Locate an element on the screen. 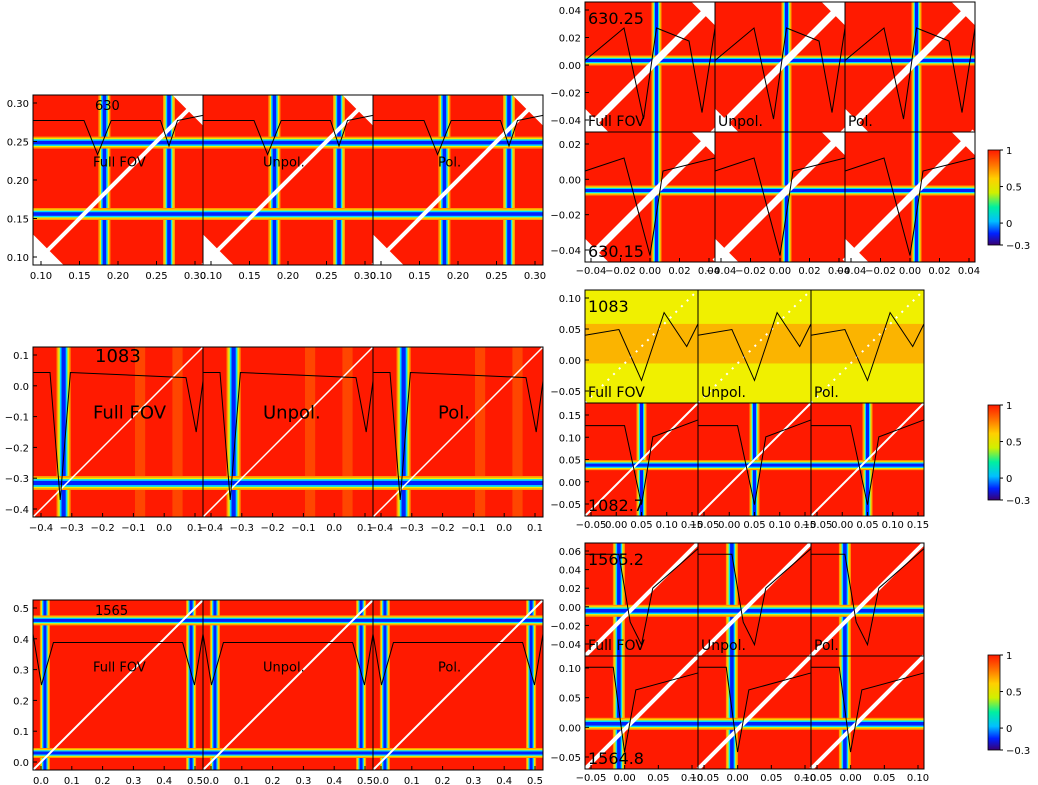 This screenshot has width=1038, height=785. panel-g10827-0-1: Unpol. is located at coordinates (754, 346).